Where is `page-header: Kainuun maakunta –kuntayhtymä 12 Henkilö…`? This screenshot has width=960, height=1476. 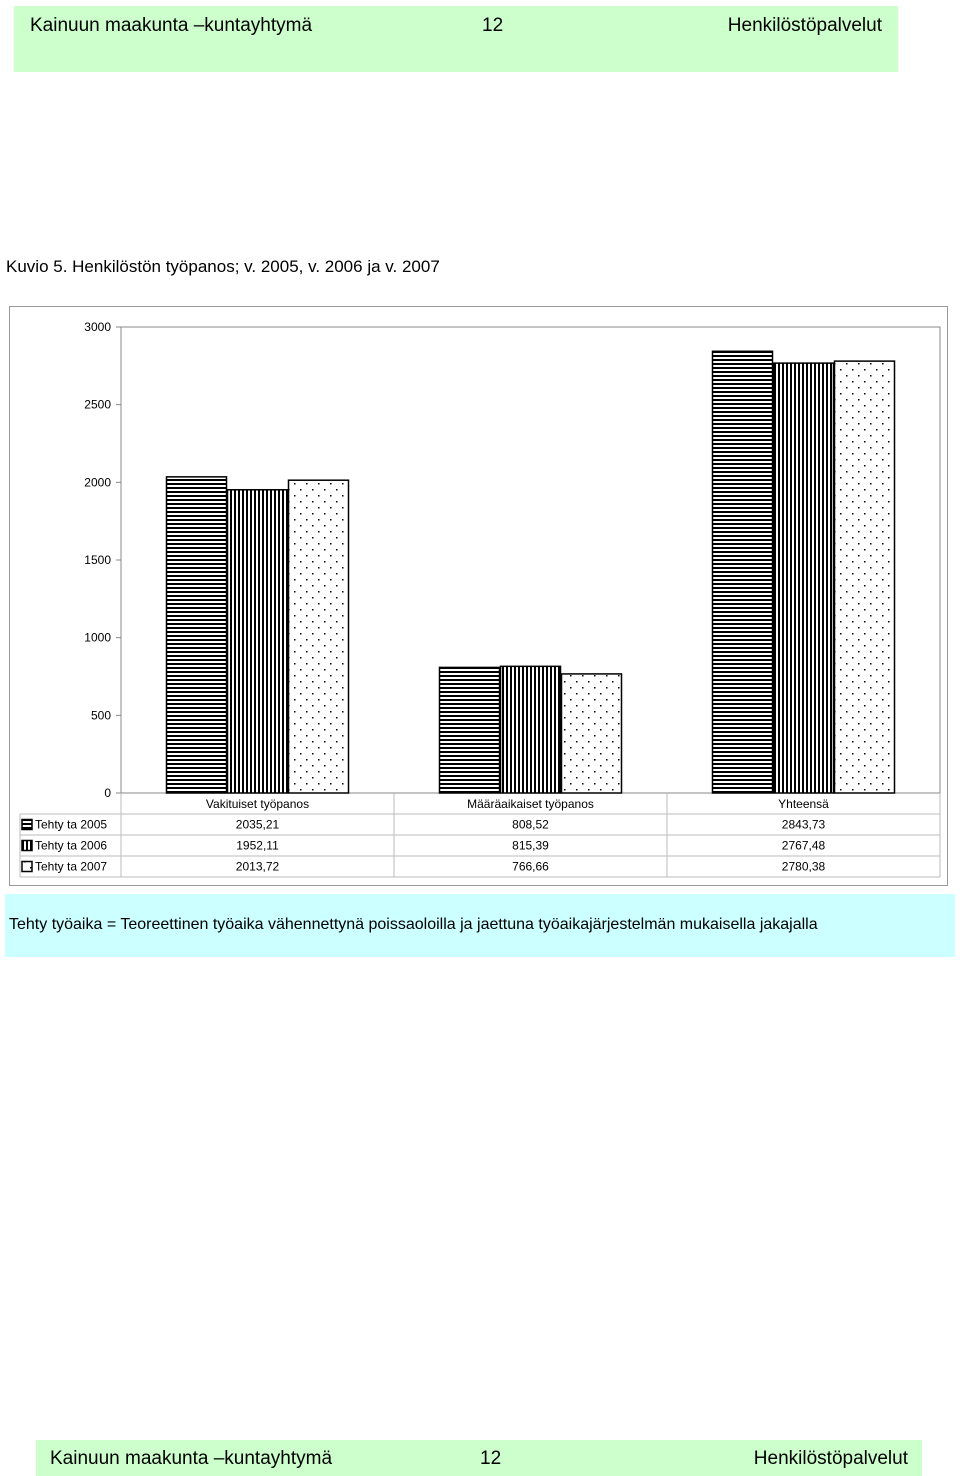 page-header: Kainuun maakunta –kuntayhtymä 12 Henkilö… is located at coordinates (456, 39).